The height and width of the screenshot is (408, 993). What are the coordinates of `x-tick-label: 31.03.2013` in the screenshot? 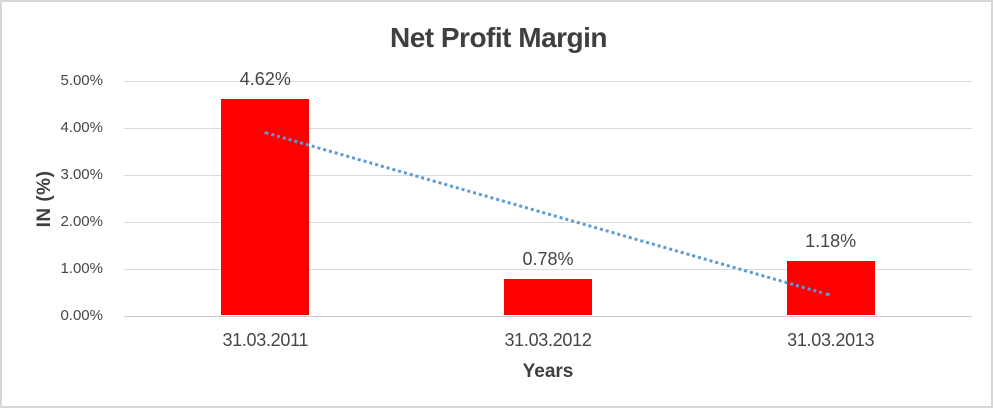 It's located at (831, 340).